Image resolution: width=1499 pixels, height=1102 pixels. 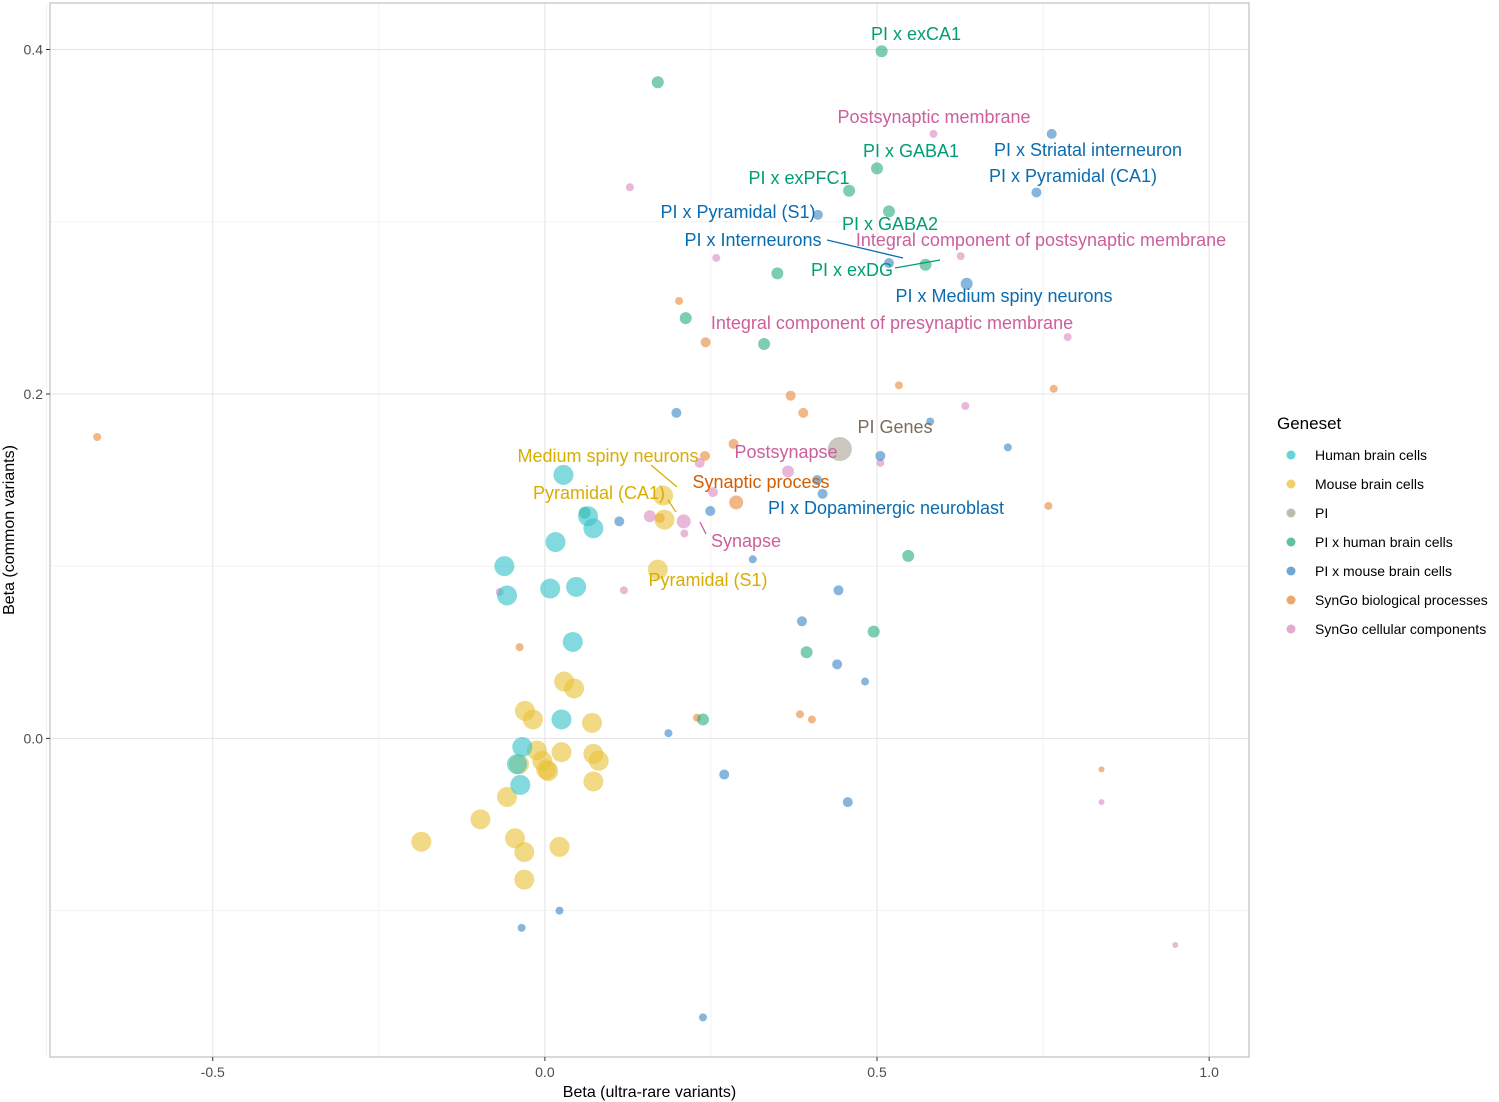 What do you see at coordinates (760, 482) in the screenshot?
I see `point-label: Synaptic process` at bounding box center [760, 482].